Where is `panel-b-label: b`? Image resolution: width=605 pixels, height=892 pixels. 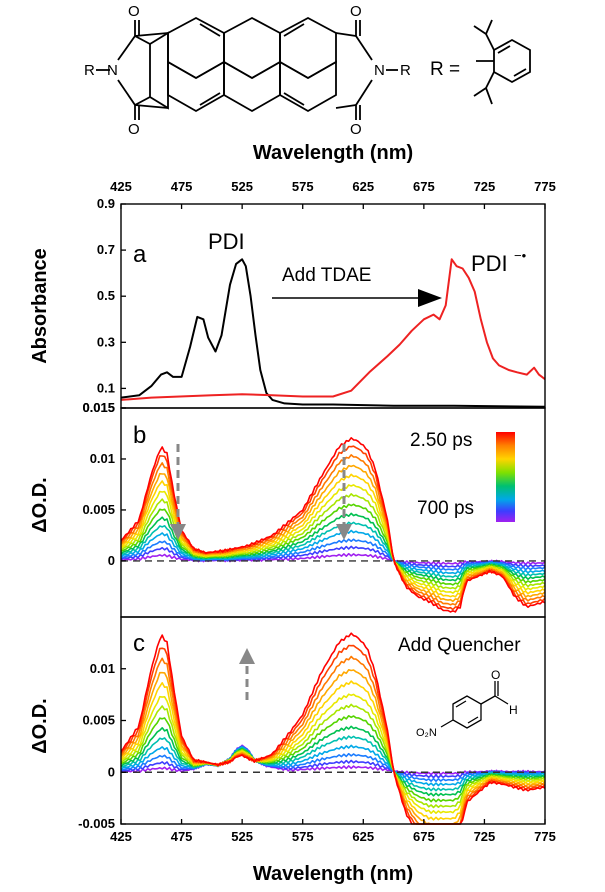
panel-b-label: b is located at coordinates (139, 435).